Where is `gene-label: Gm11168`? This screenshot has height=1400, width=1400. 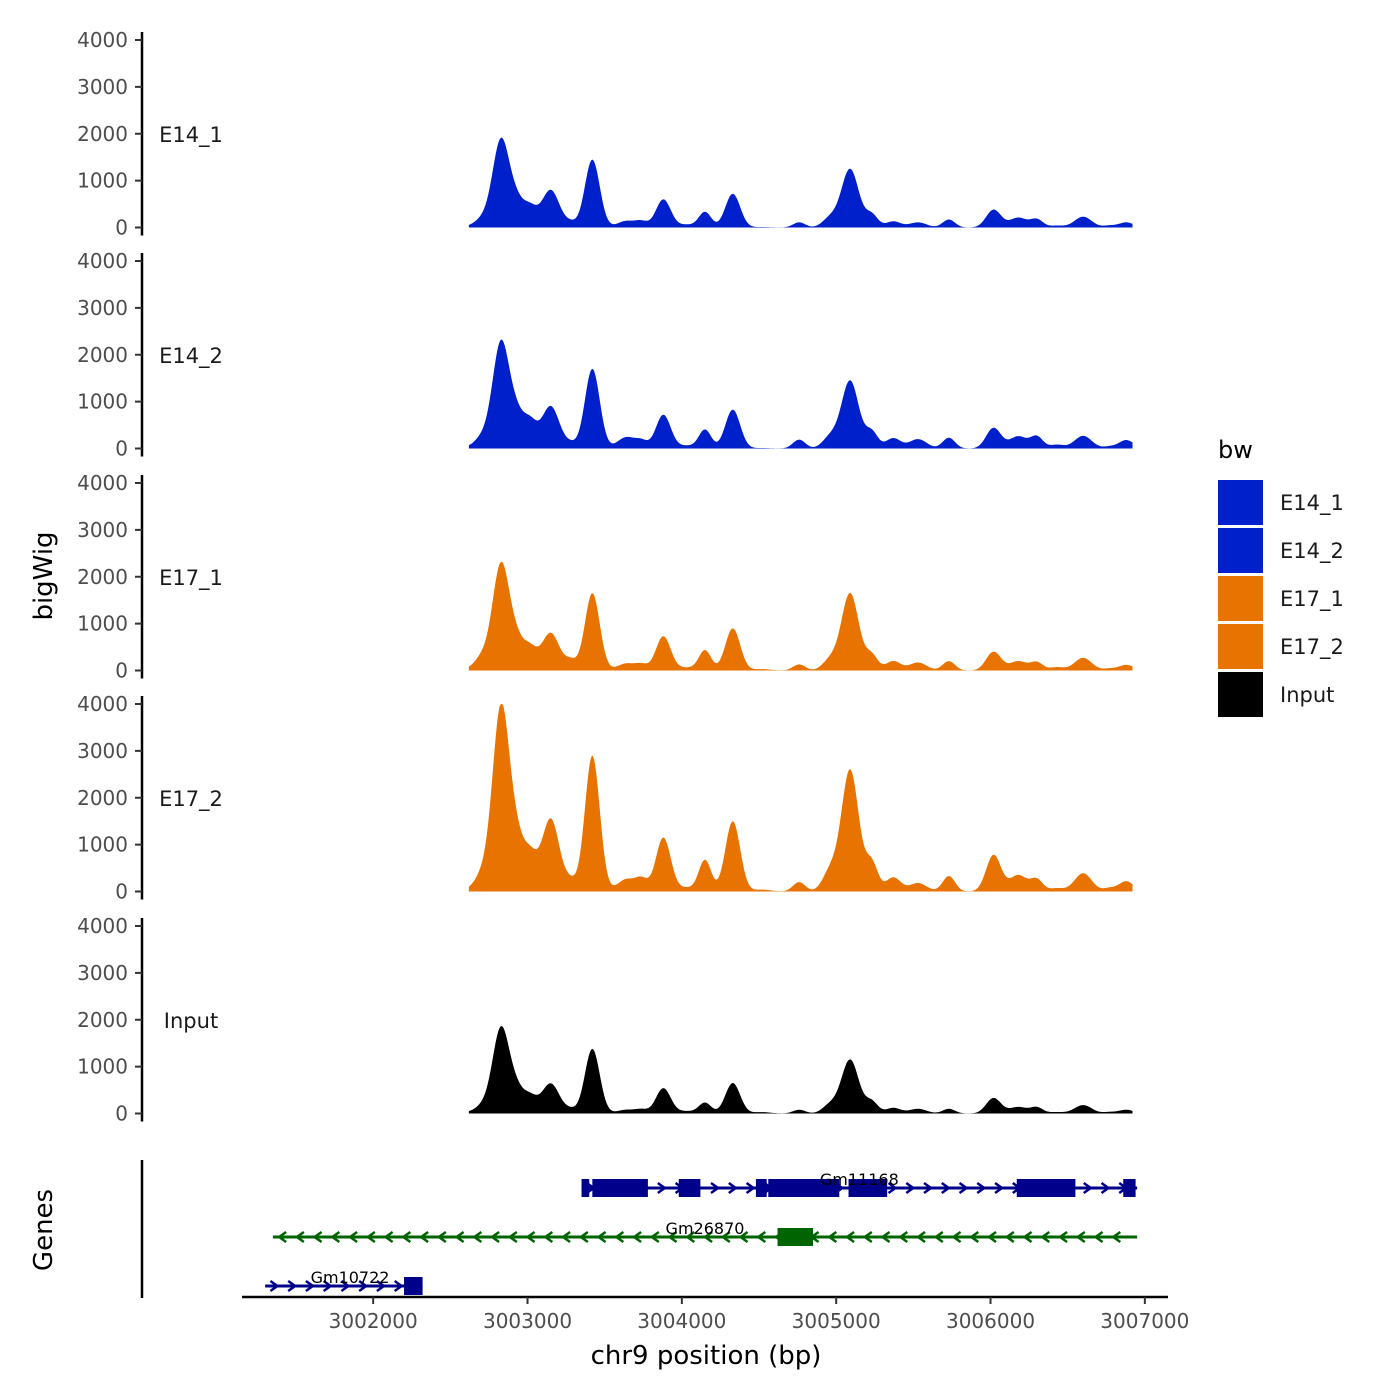
gene-label: Gm11168 is located at coordinates (859, 1179).